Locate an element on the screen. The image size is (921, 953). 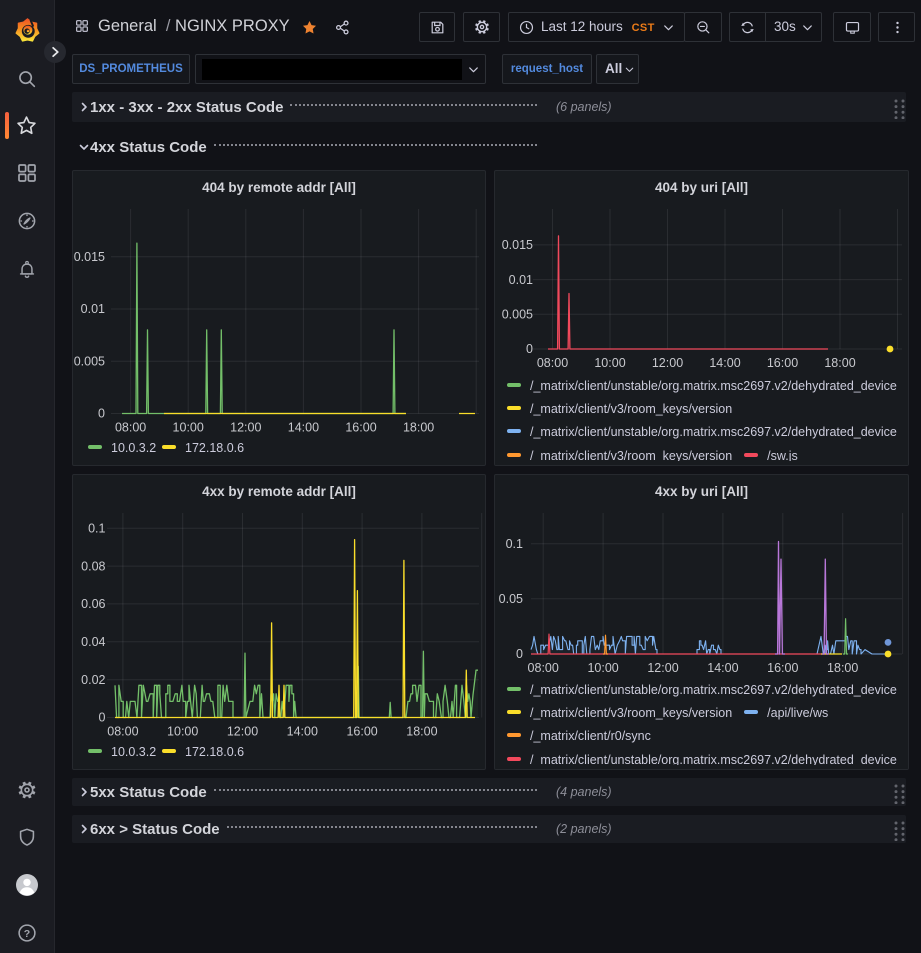
svg-text: 0.02 is located at coordinates (93, 680).